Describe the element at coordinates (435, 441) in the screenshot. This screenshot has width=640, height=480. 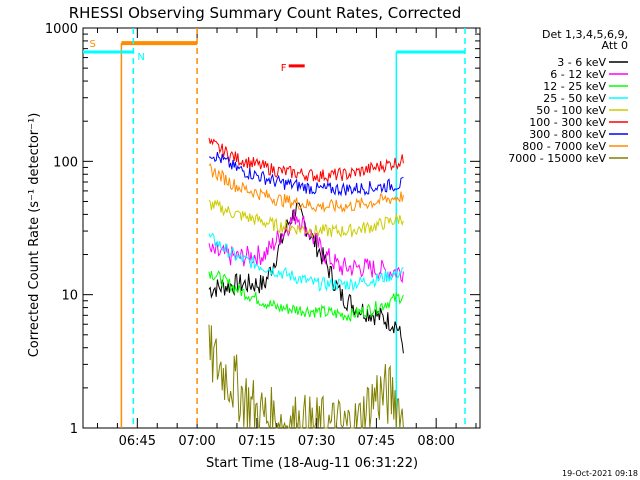
I see `x-tick-label: 08:00` at that location.